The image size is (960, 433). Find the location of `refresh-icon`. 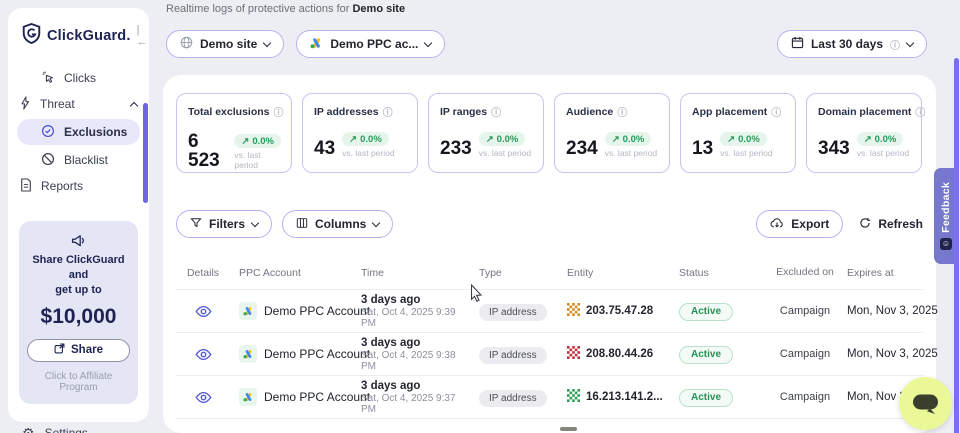

refresh-icon is located at coordinates (865, 224).